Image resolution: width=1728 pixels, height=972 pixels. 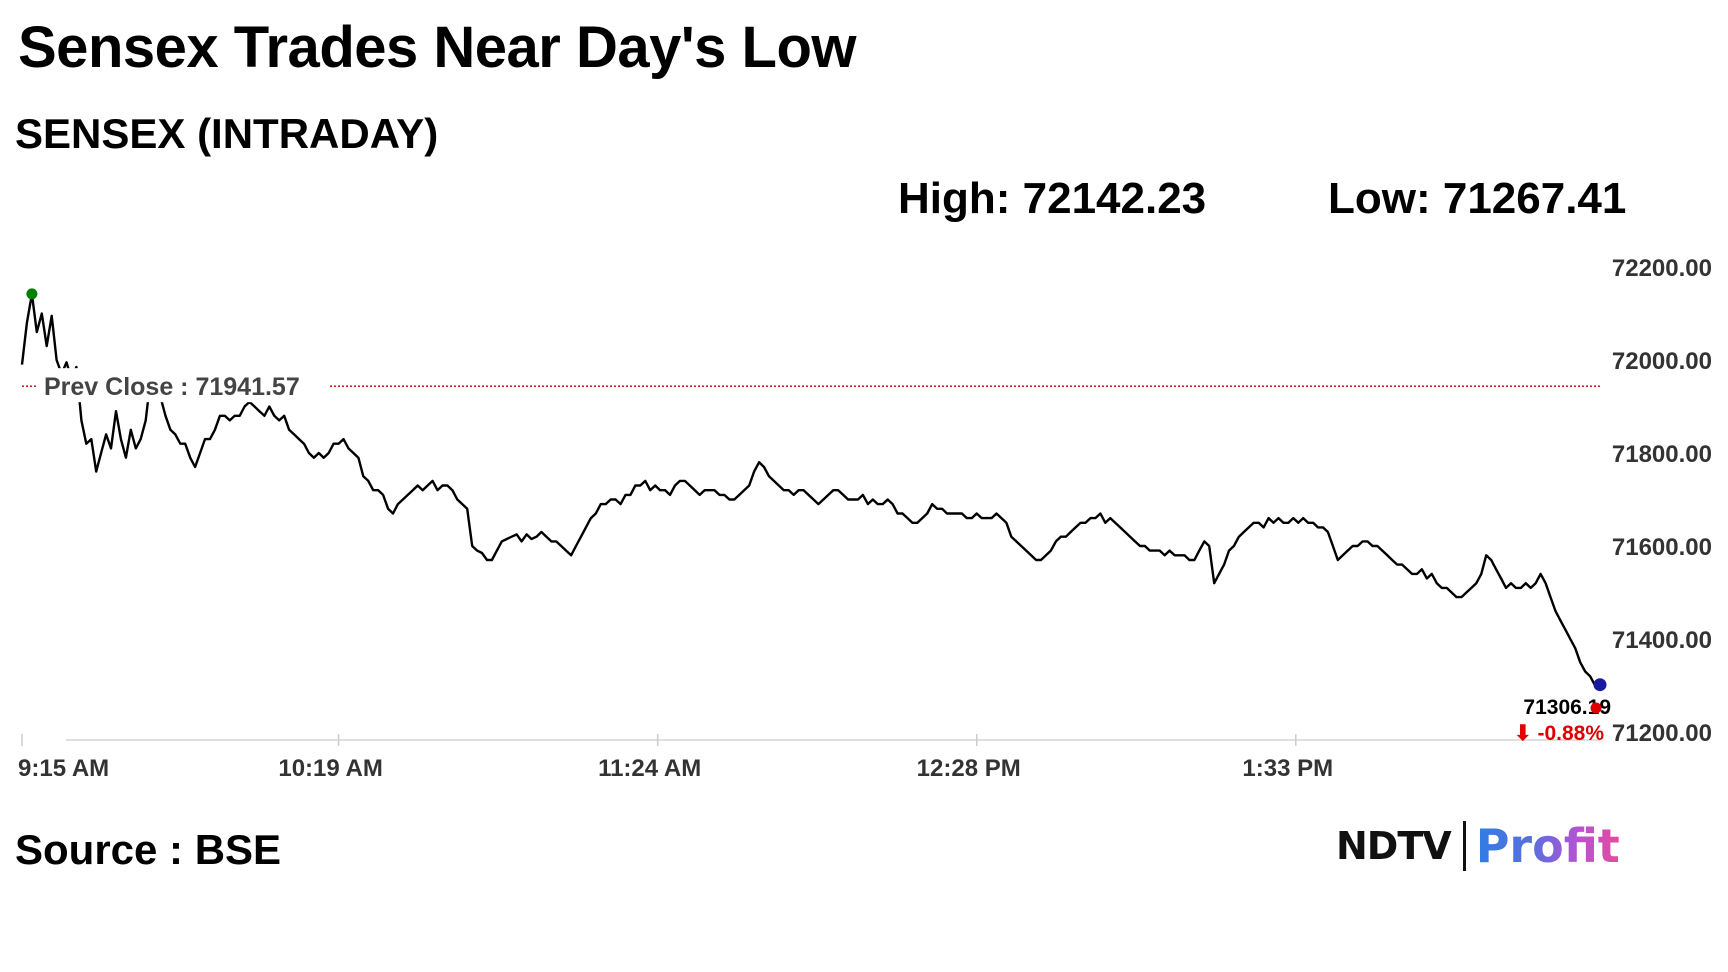 What do you see at coordinates (1662, 454) in the screenshot?
I see `y-tick-label: 71800.00` at bounding box center [1662, 454].